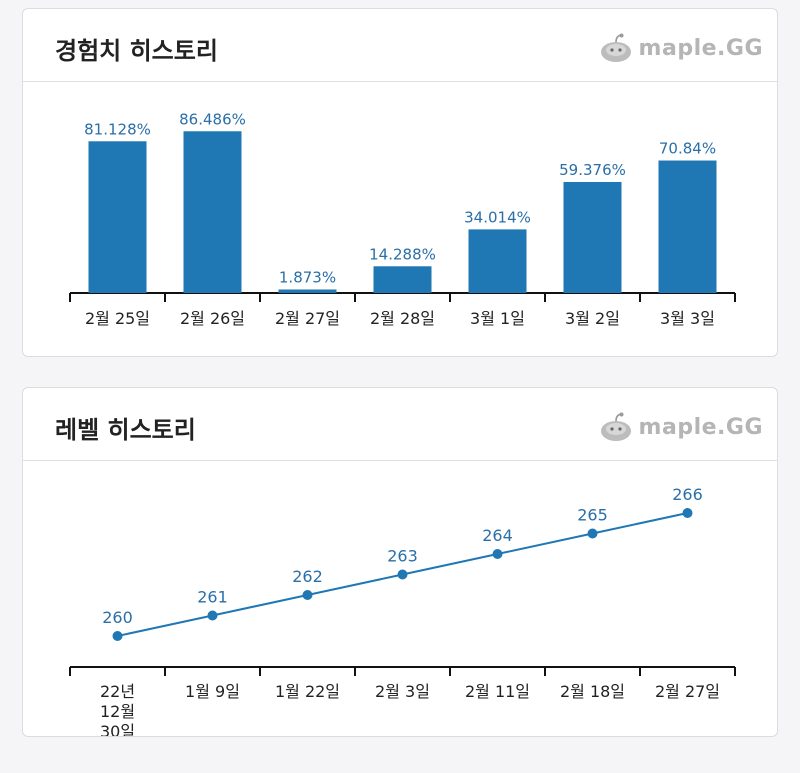  What do you see at coordinates (117, 129) in the screenshot?
I see `bar-value-label: 81.128%` at bounding box center [117, 129].